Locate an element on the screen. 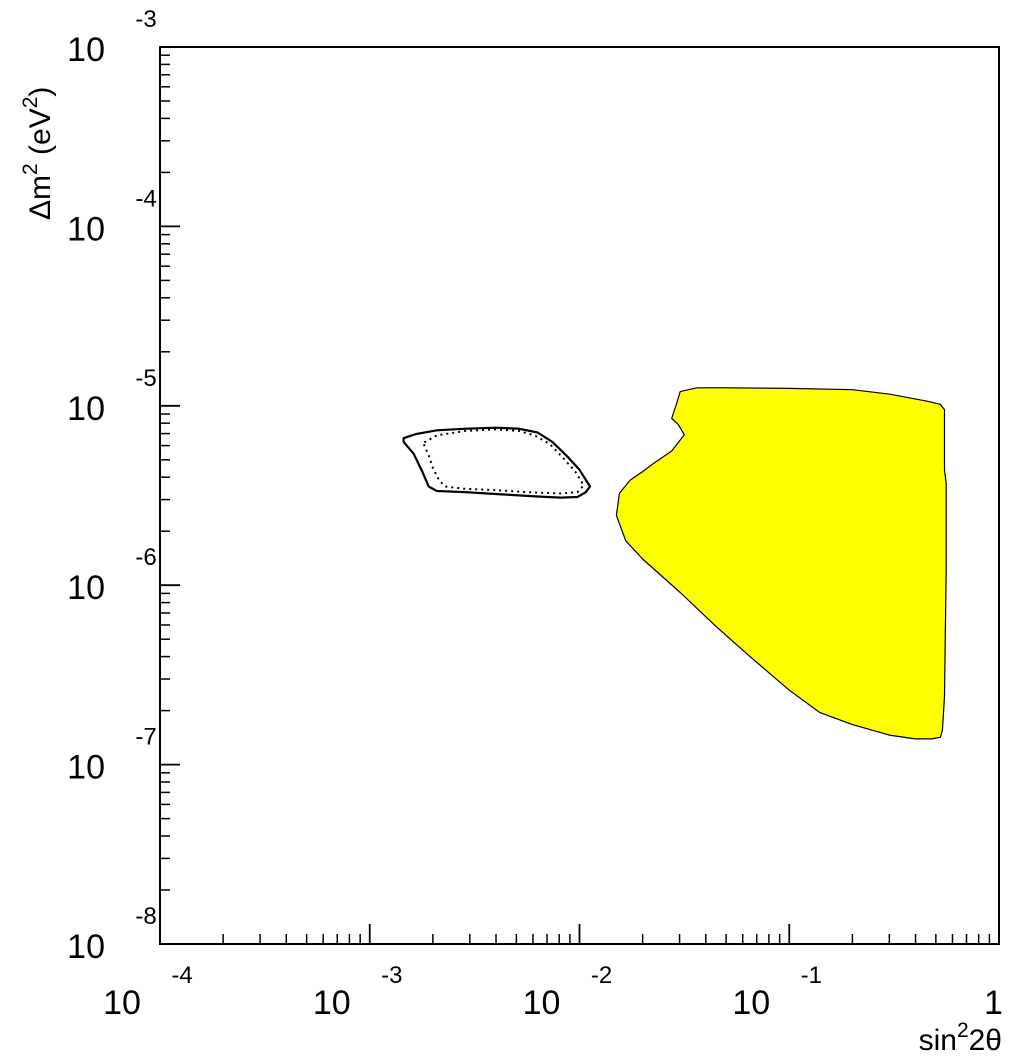  x-tick-exponent: -3 is located at coordinates (391, 975).